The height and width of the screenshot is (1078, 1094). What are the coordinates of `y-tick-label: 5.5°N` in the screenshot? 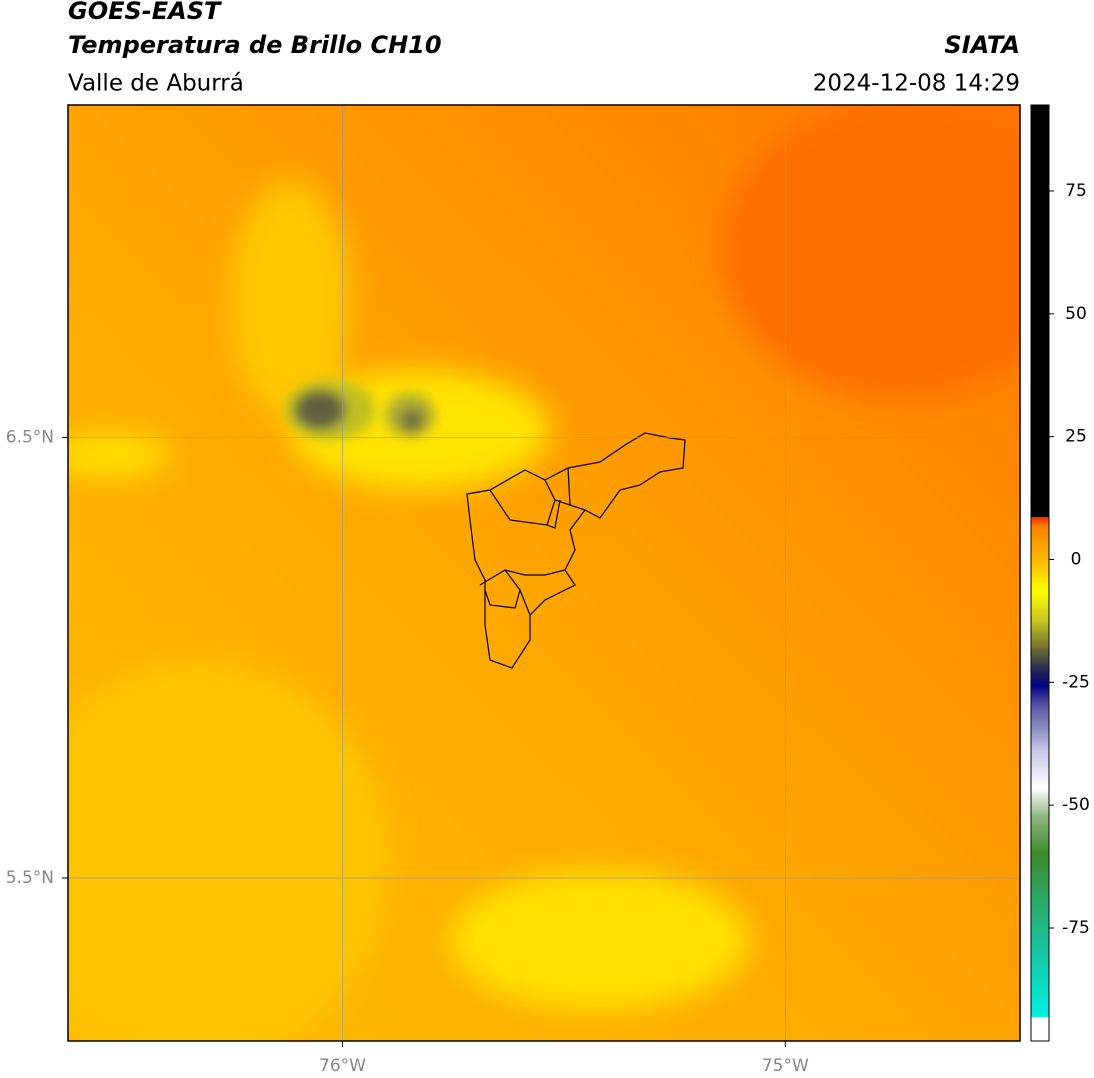 It's located at (30, 878).